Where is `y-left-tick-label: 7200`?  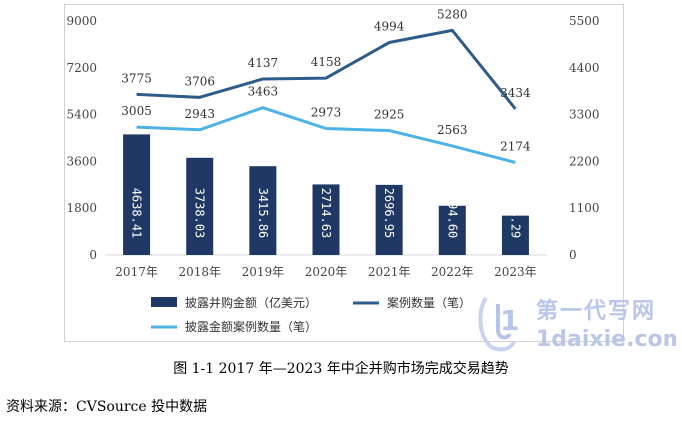
y-left-tick-label: 7200 is located at coordinates (81, 68).